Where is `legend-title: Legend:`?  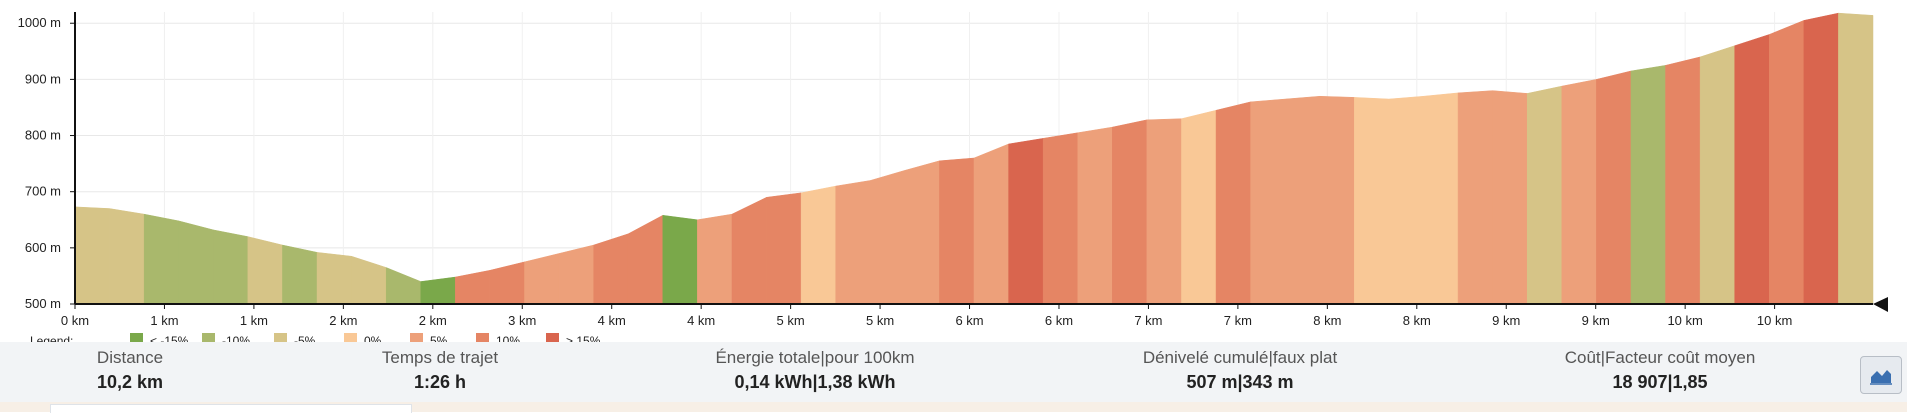
legend-title: Legend: is located at coordinates (51, 338).